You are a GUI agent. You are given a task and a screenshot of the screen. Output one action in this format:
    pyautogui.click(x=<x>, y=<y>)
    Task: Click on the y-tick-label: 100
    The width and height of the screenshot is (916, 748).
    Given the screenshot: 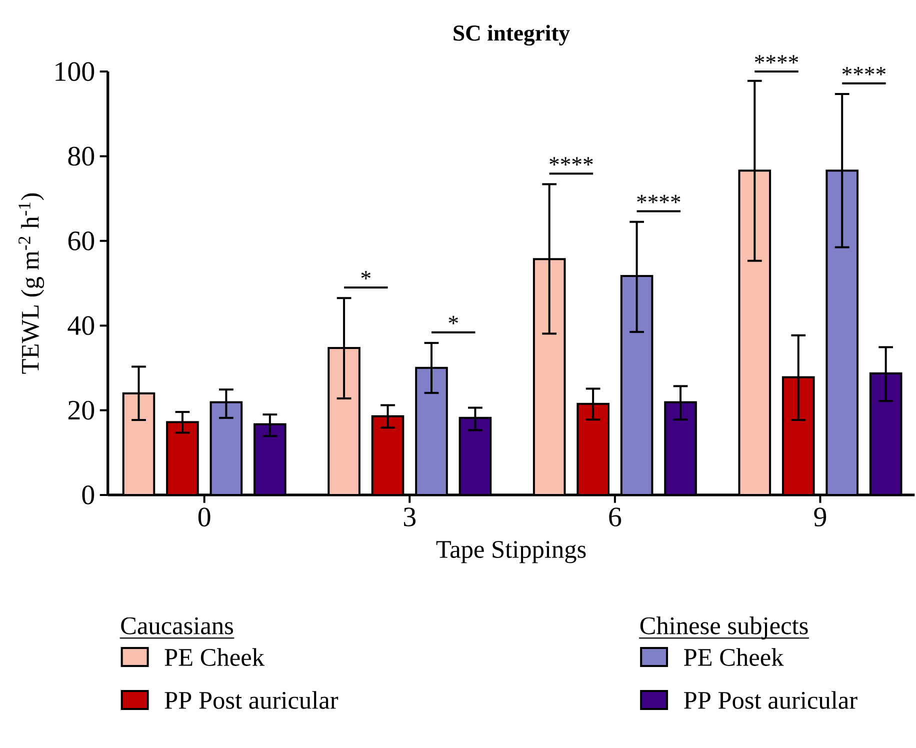 What is the action you would take?
    pyautogui.click(x=75, y=72)
    